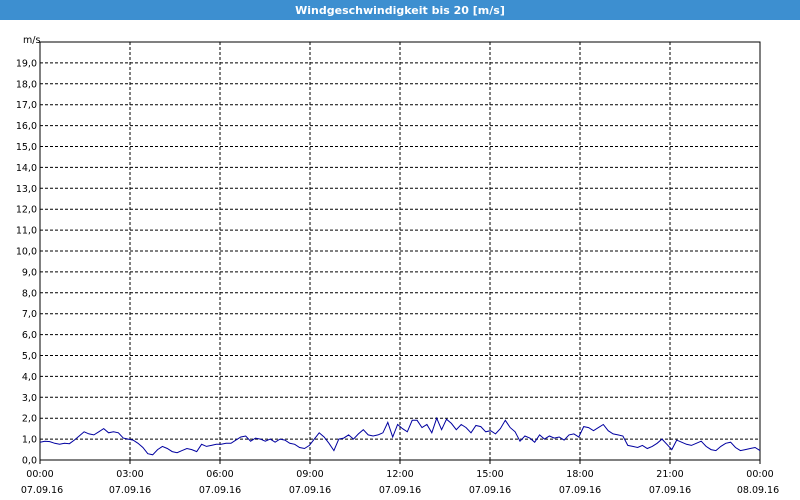 This screenshot has height=500, width=800. What do you see at coordinates (26, 231) in the screenshot?
I see `y-tick-label: 11,0` at bounding box center [26, 231].